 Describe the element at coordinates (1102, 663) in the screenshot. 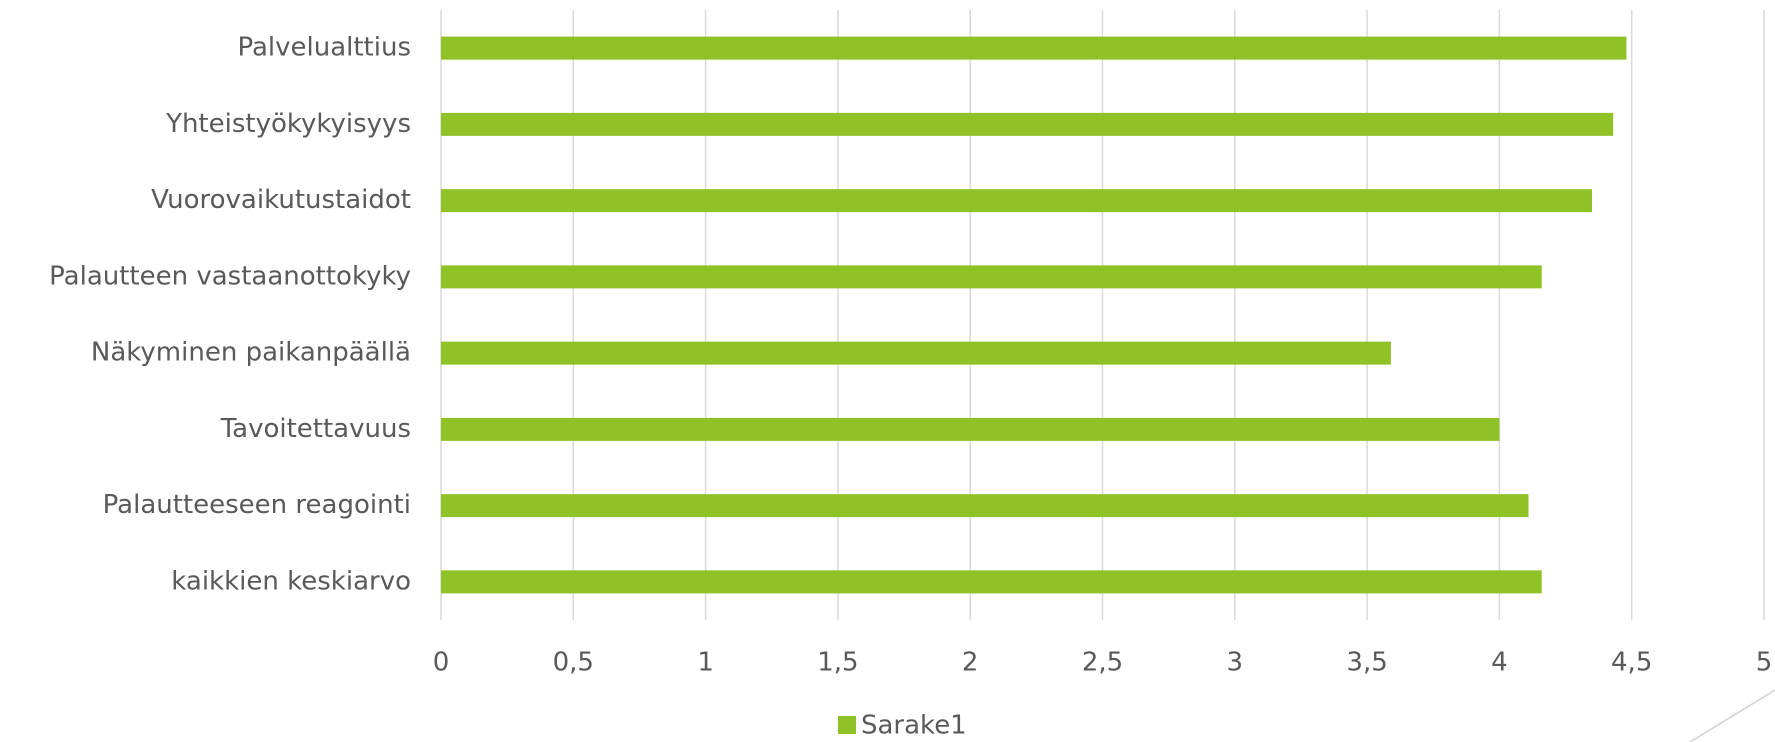

I see `x-tick-label: 2,5` at that location.